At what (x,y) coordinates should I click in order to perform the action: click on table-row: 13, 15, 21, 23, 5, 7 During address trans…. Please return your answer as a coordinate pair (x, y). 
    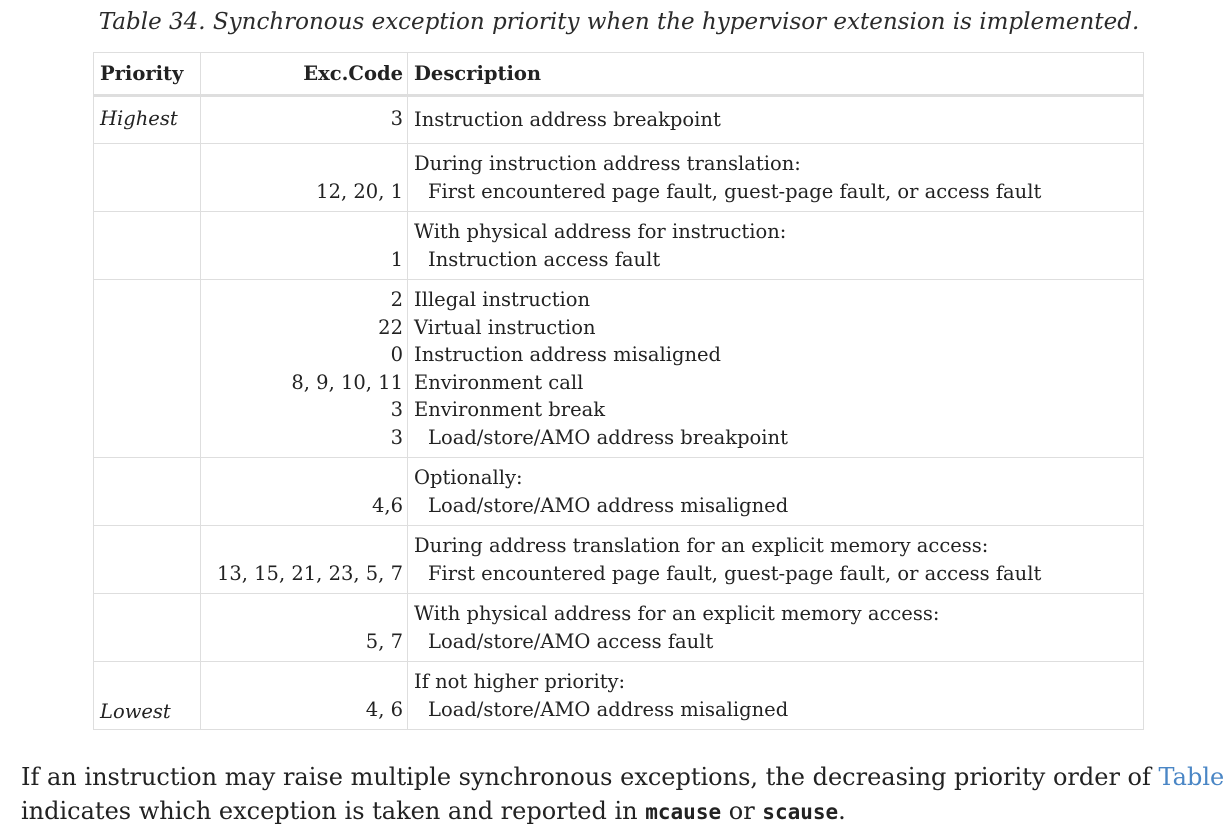
    Looking at the image, I should click on (618, 559).